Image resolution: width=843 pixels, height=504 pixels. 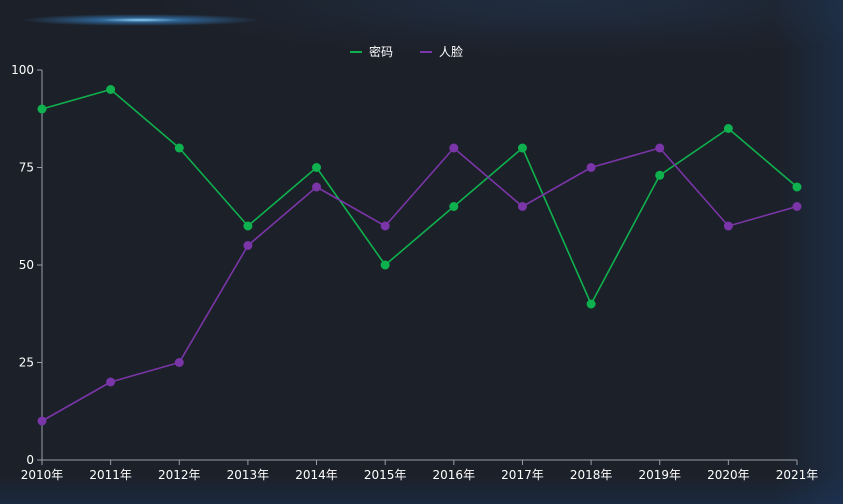 What do you see at coordinates (522, 475) in the screenshot?
I see `x-tick-label: 2017年` at bounding box center [522, 475].